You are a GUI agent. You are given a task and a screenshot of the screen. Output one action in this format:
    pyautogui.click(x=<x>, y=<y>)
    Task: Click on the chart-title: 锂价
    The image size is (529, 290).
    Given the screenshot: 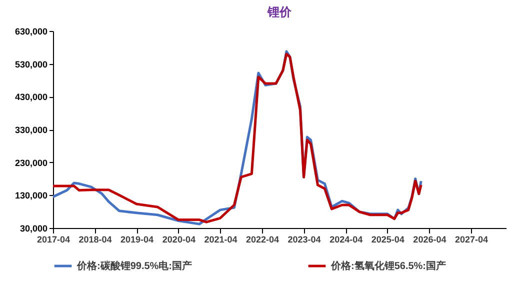 What is the action you would take?
    pyautogui.click(x=279, y=12)
    